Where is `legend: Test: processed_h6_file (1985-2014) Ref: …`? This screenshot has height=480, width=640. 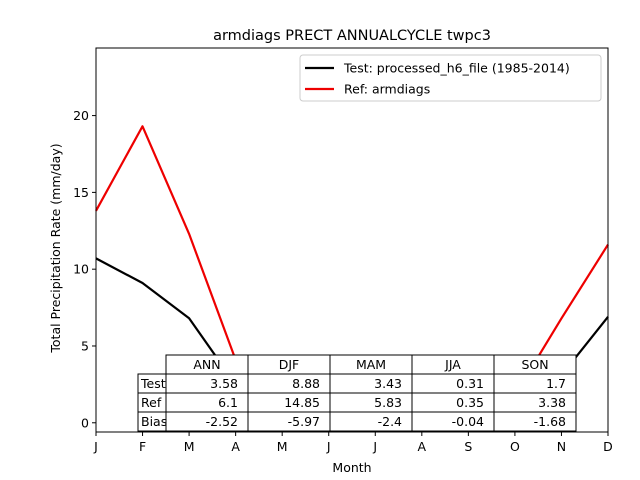 legend: Test: processed_h6_file (1985-2014) Ref: … is located at coordinates (450, 78).